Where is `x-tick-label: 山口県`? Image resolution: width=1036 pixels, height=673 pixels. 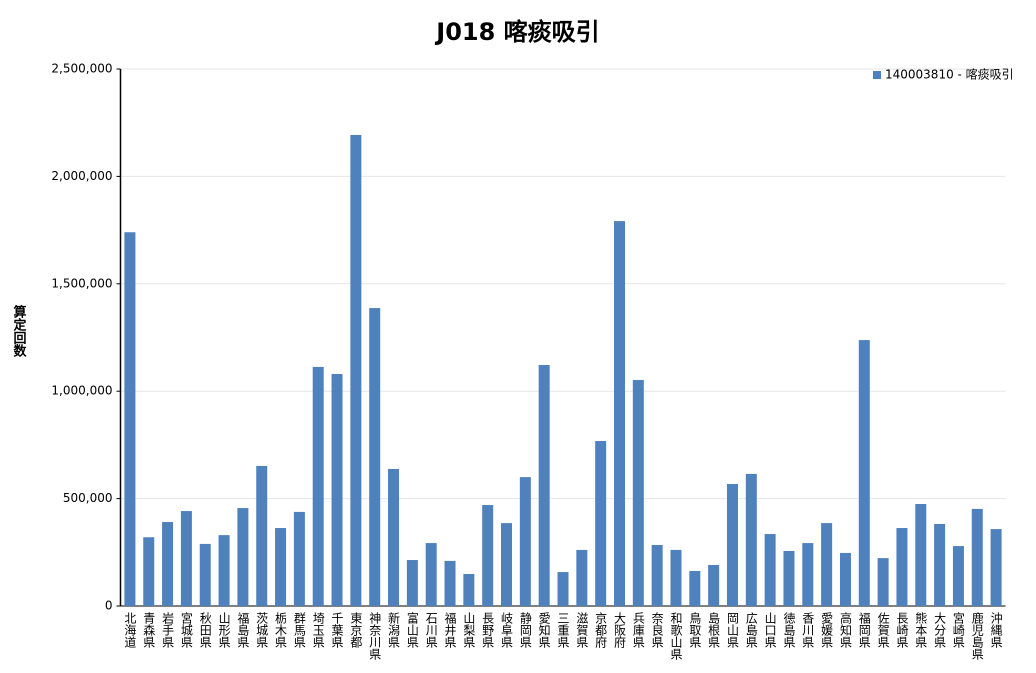 x-tick-label: 山口県 is located at coordinates (770, 630).